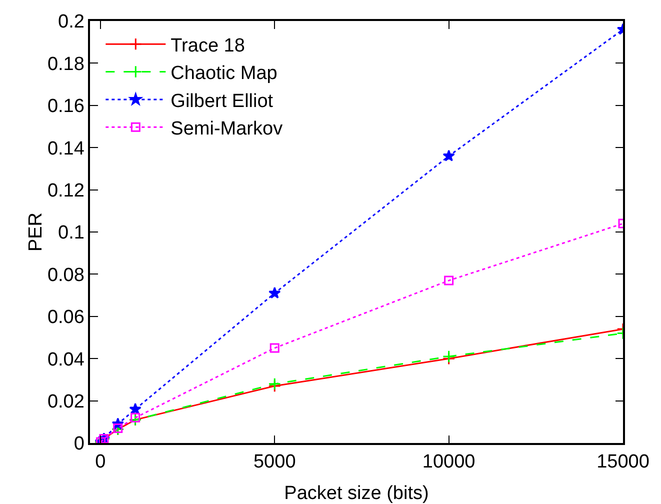  Describe the element at coordinates (623, 462) in the screenshot. I see `x-tick-label: 15000` at that location.